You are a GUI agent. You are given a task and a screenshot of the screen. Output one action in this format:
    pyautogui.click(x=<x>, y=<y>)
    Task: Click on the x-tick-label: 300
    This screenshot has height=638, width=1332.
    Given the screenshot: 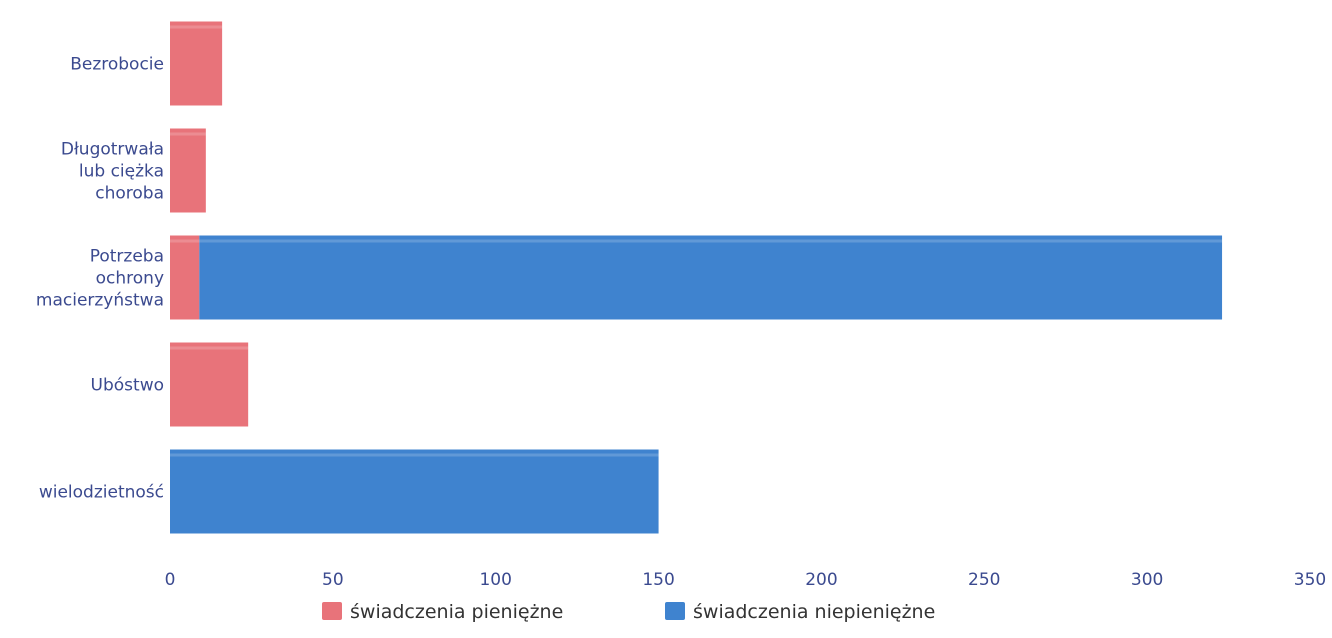 What is the action you would take?
    pyautogui.click(x=1147, y=580)
    